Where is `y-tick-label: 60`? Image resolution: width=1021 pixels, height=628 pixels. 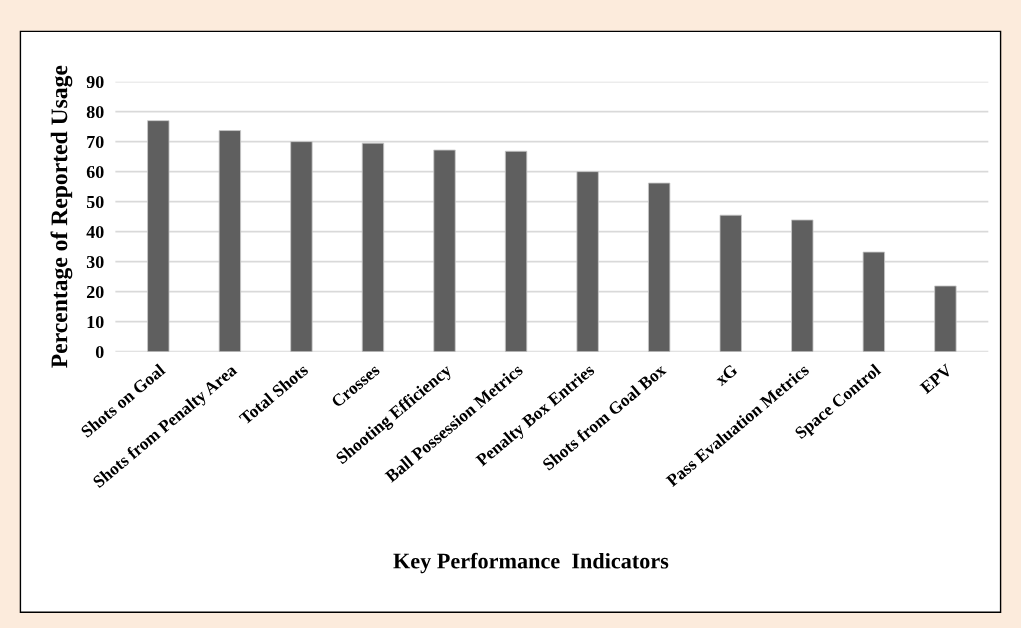 y-tick-label: 60 is located at coordinates (95, 172).